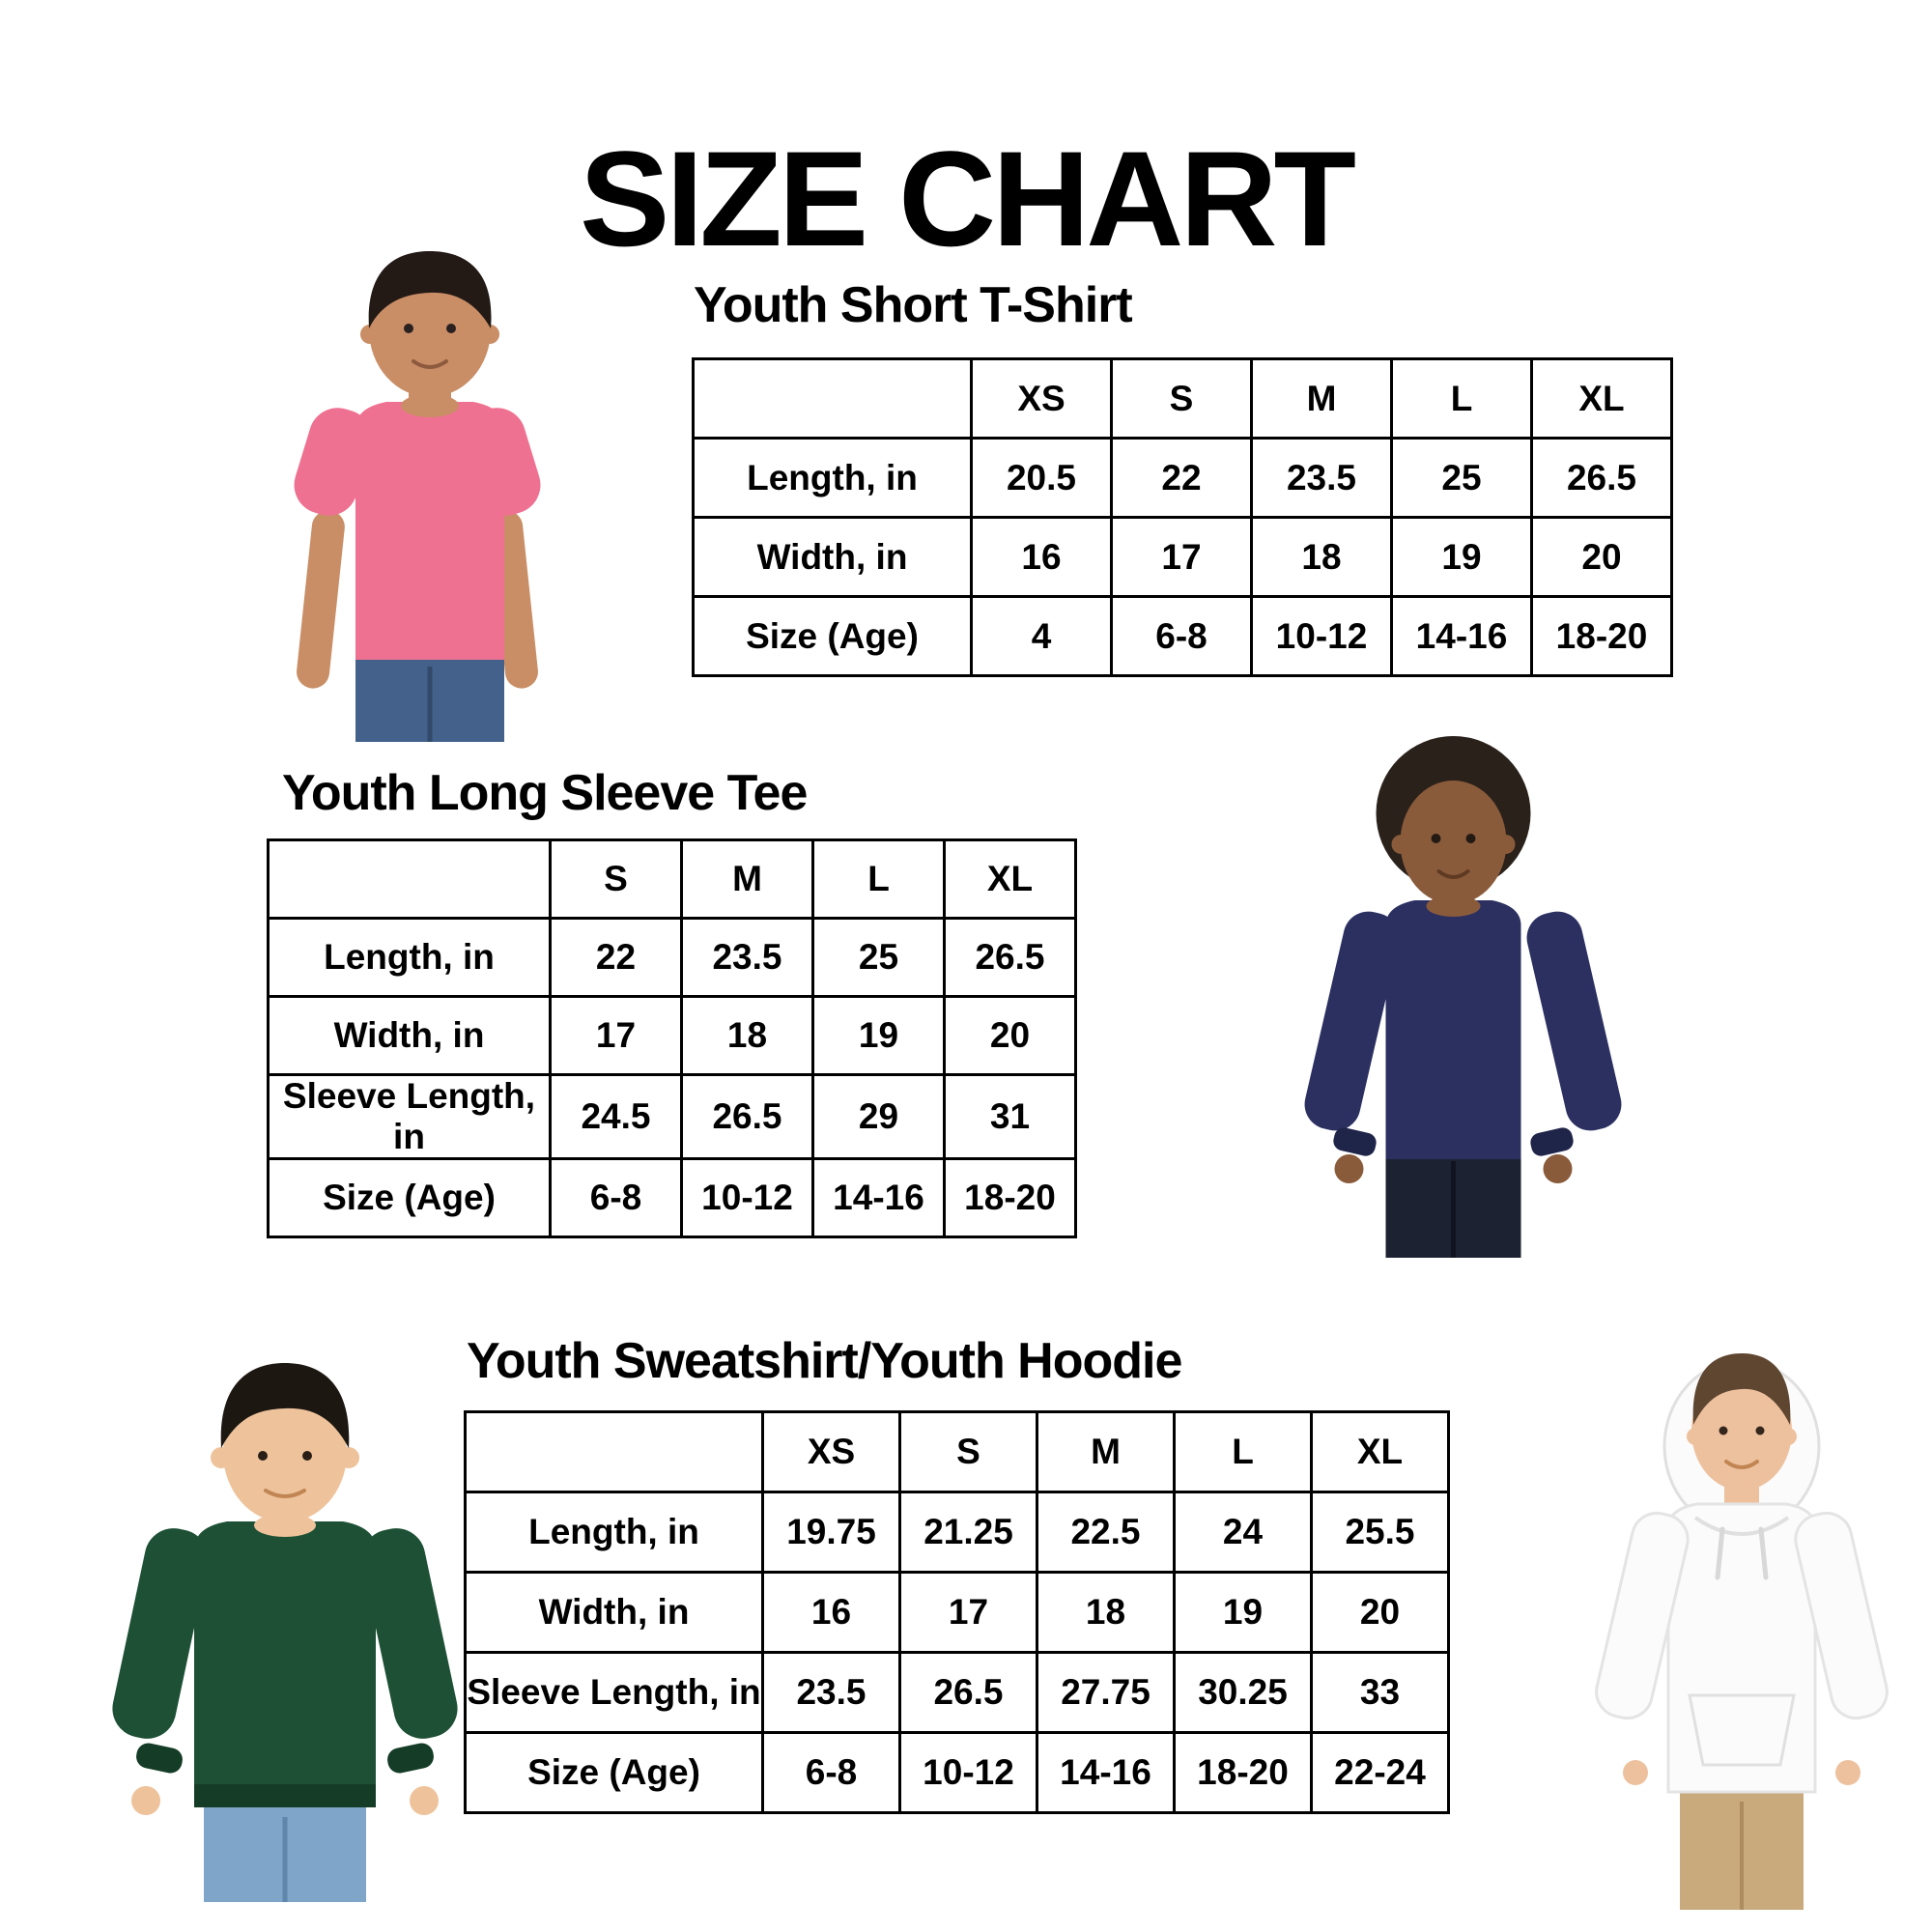  Describe the element at coordinates (1642, 1615) in the screenshot. I see `hoodie-left-sleeve` at that location.